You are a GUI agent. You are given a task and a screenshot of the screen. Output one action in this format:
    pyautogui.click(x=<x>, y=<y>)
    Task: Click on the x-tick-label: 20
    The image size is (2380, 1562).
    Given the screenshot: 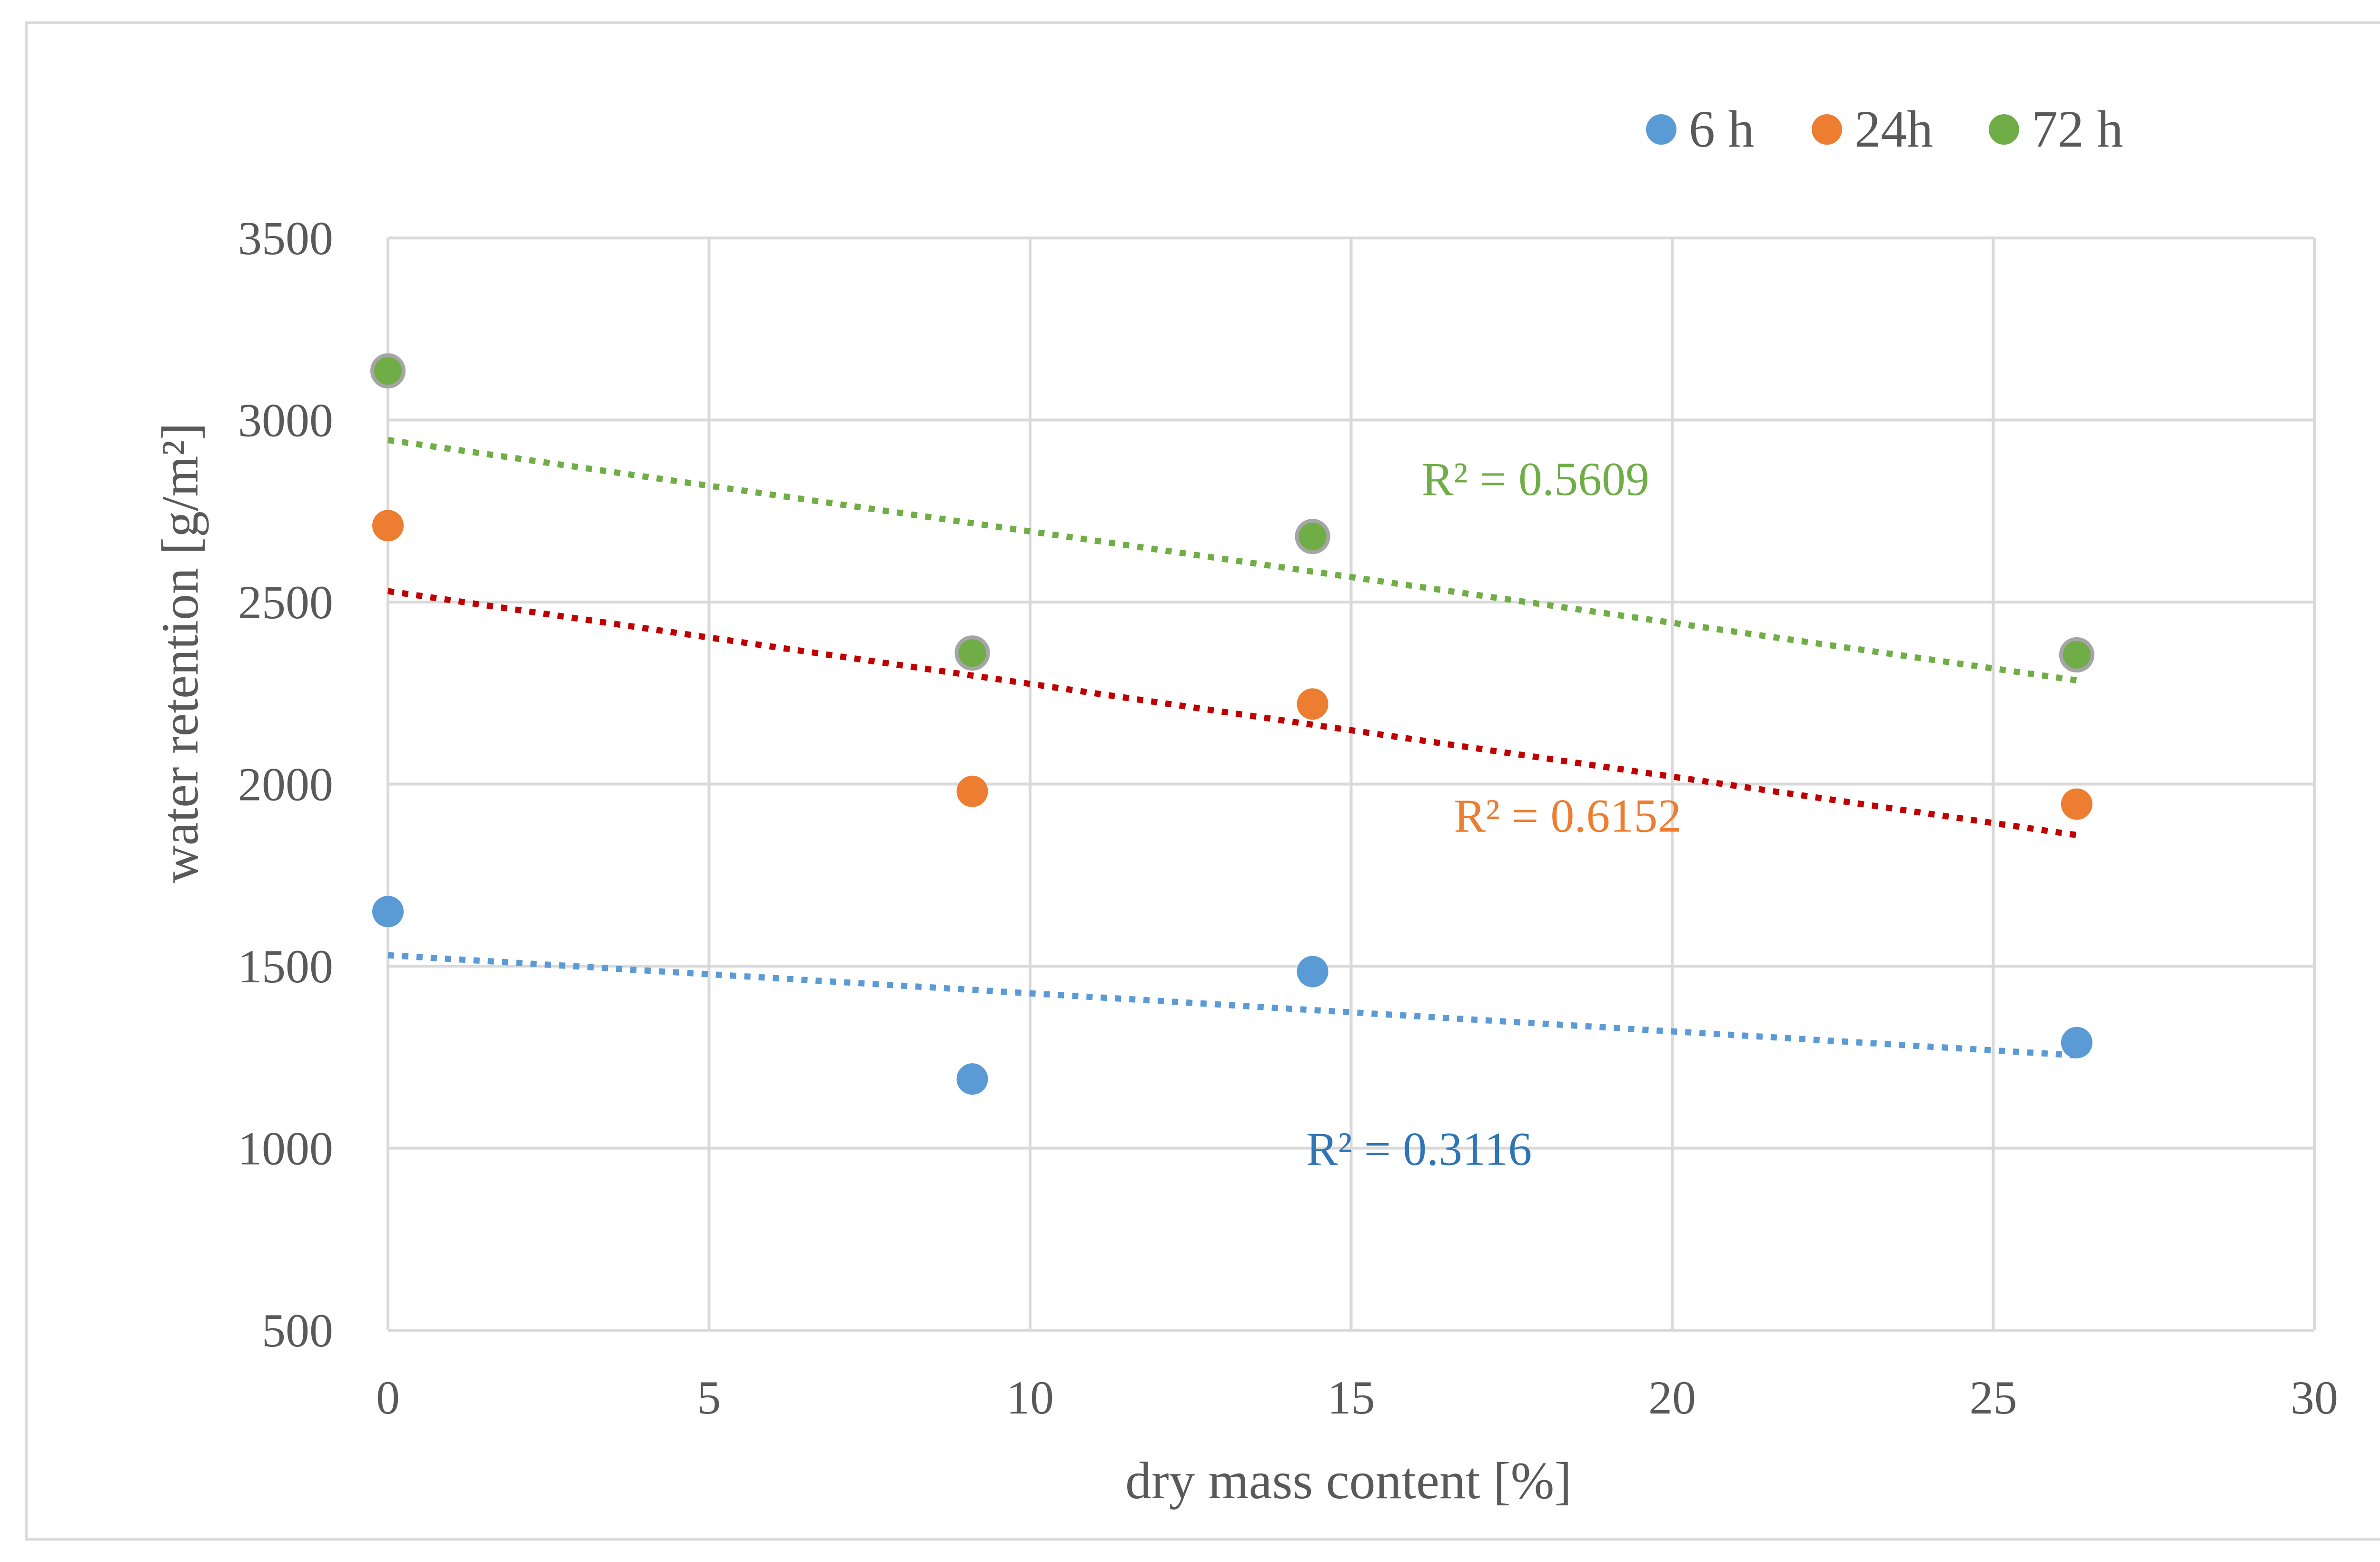 What is the action you would take?
    pyautogui.click(x=1672, y=1398)
    